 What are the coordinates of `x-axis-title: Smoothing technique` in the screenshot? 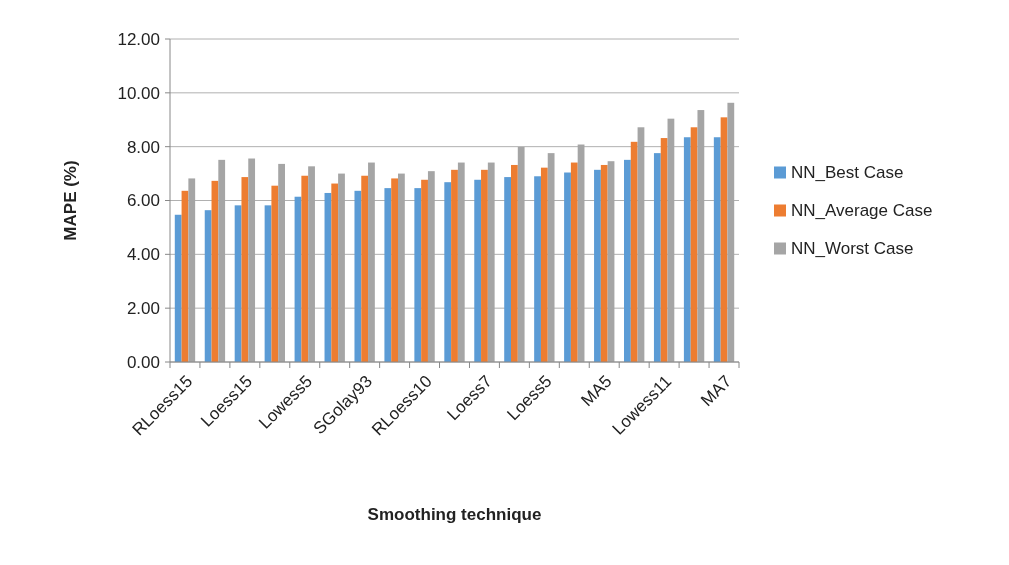 It's located at (454, 514).